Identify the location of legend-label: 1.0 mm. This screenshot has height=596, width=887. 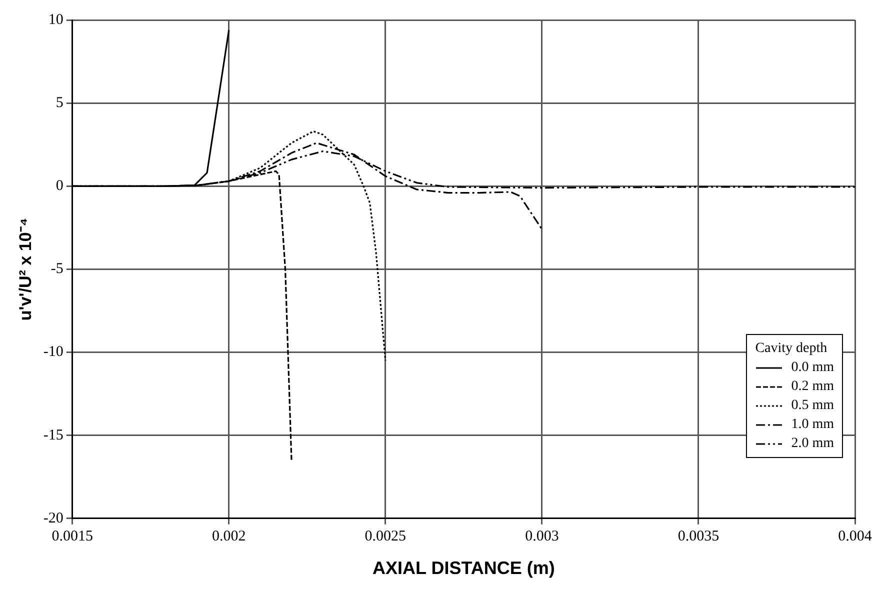
(812, 425).